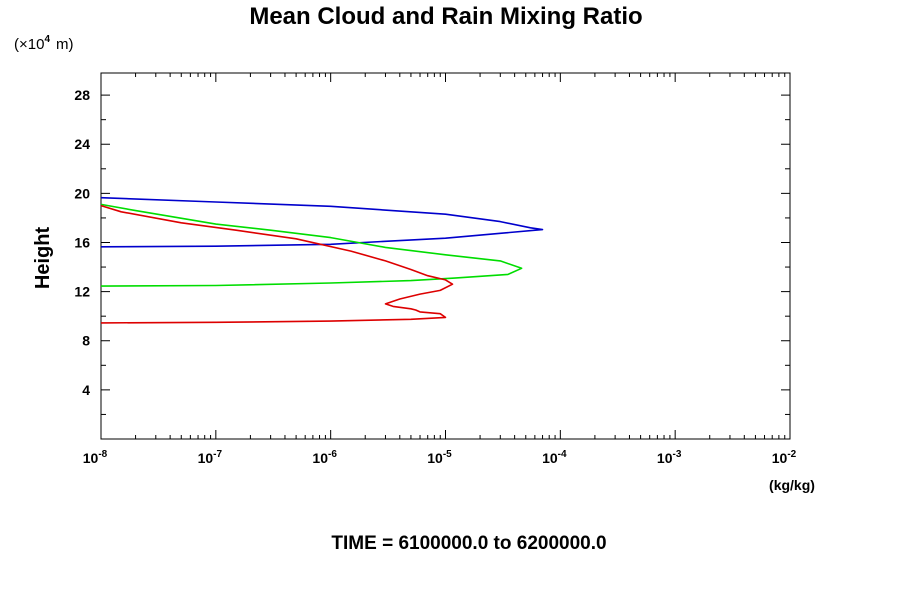 The image size is (900, 600). I want to click on y-units-prefix: (×10, so click(29, 44).